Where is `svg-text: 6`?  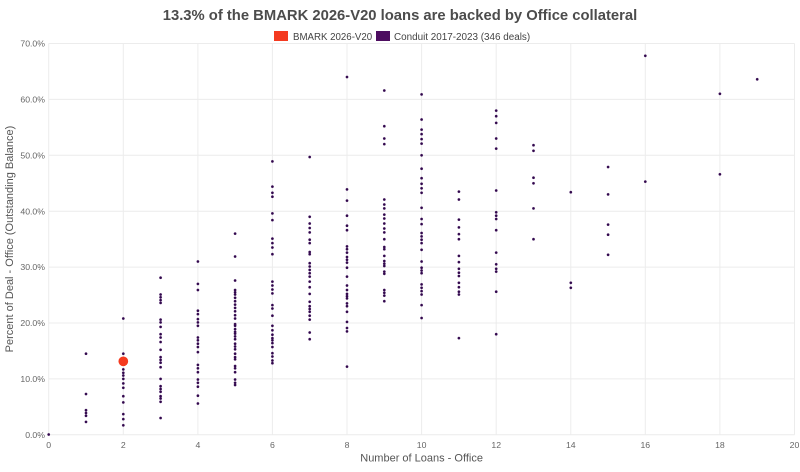 svg-text: 6 is located at coordinates (272, 445).